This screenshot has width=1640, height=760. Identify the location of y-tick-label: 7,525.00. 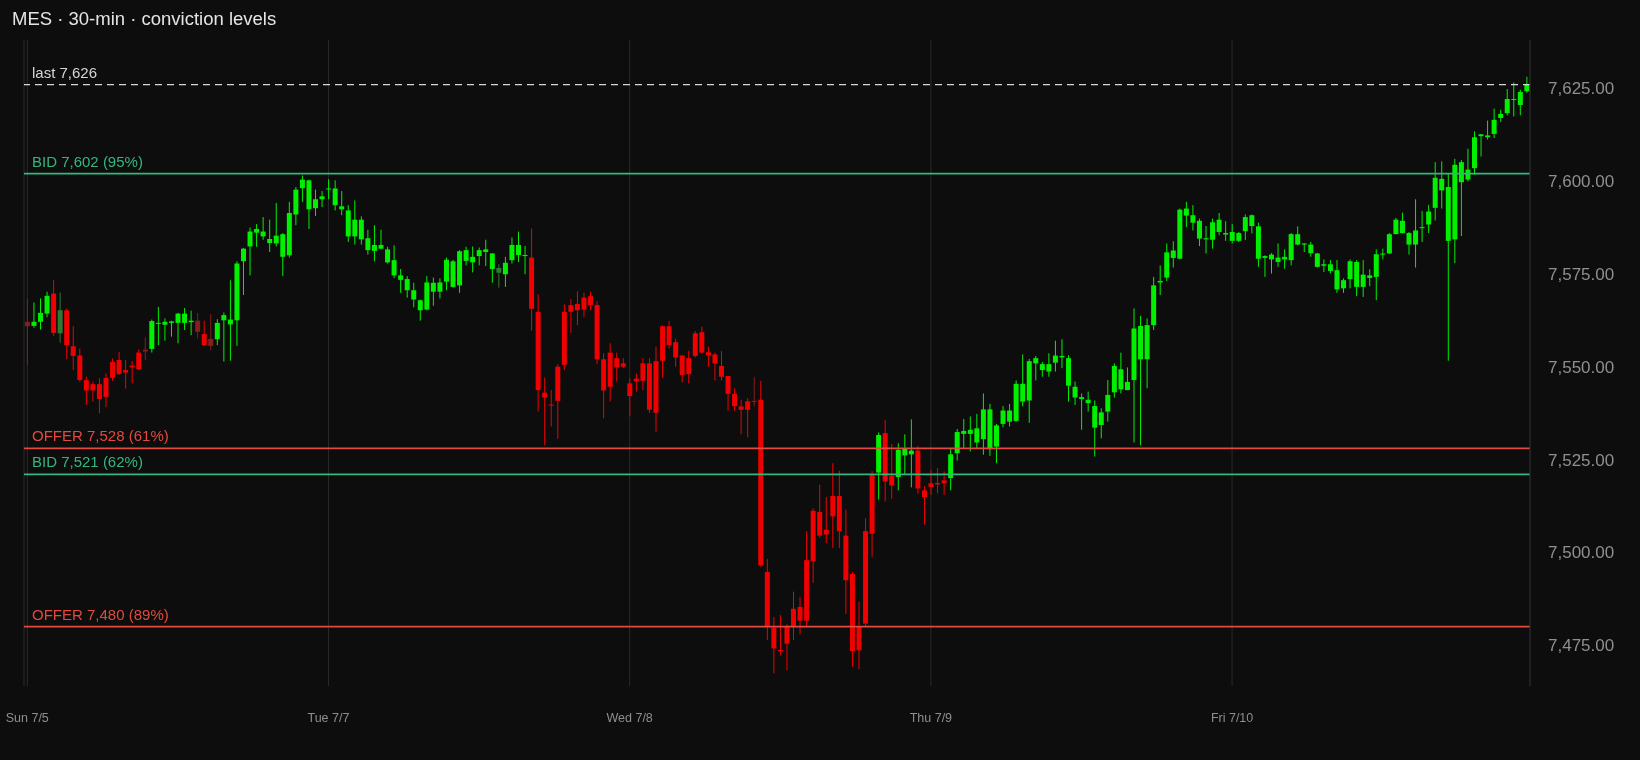
(1581, 460).